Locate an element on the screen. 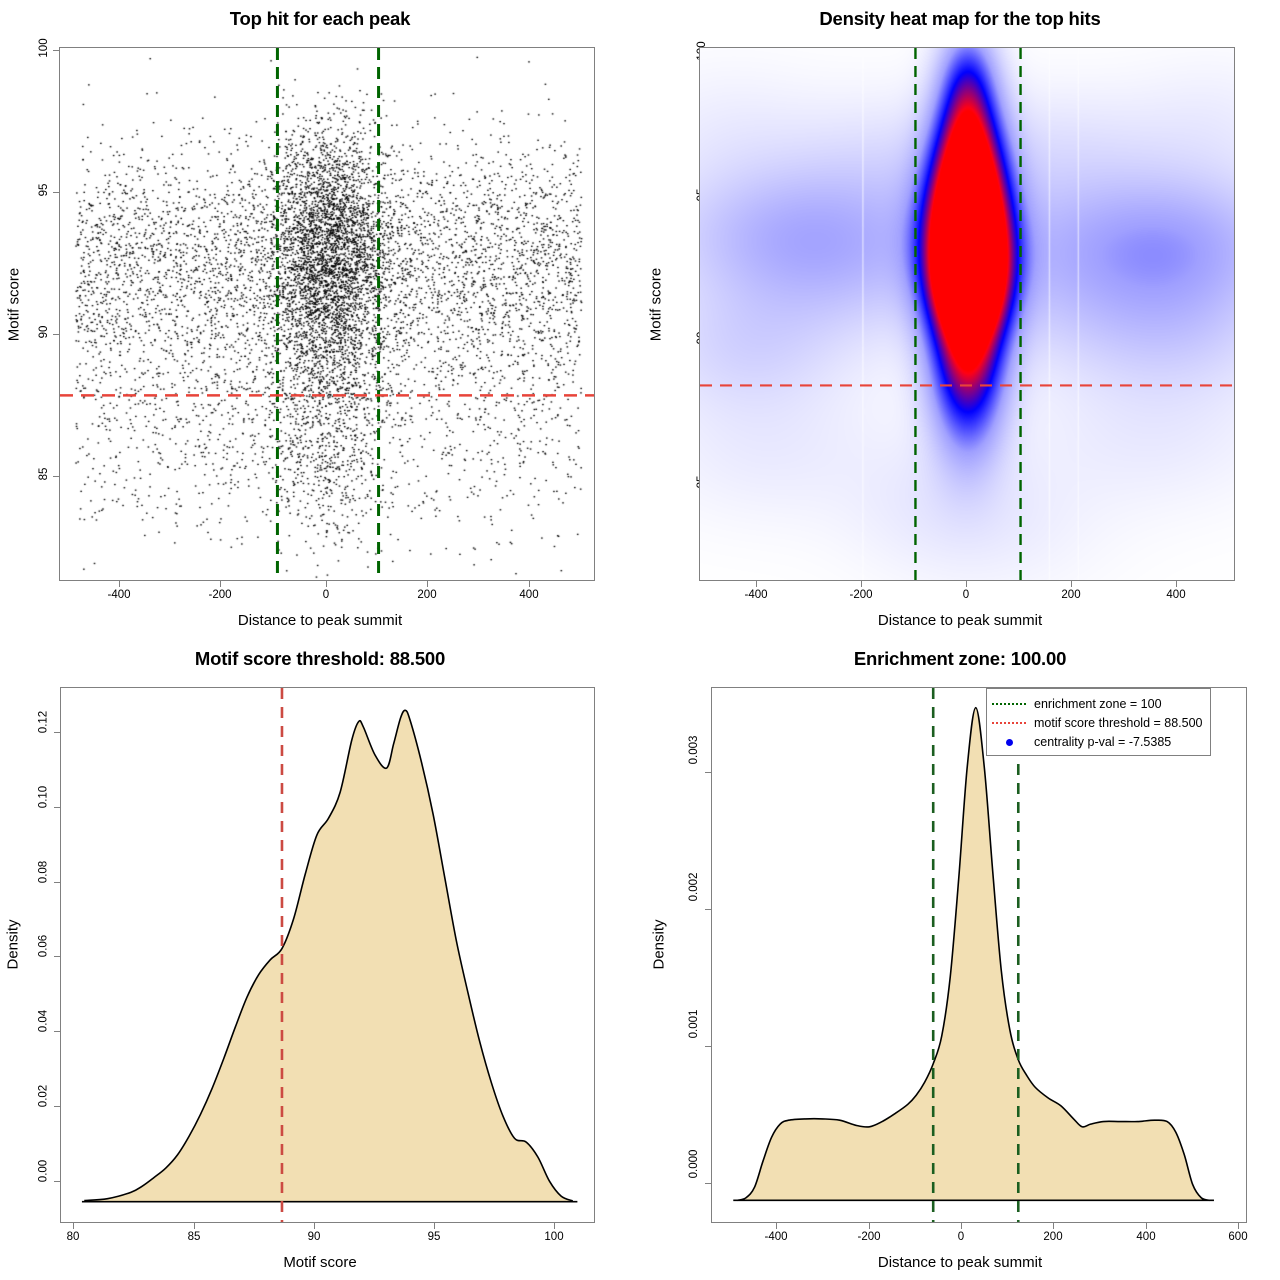 This screenshot has width=1280, height=1280. x-tick-neg400-top-right: -400 is located at coordinates (756, 595).